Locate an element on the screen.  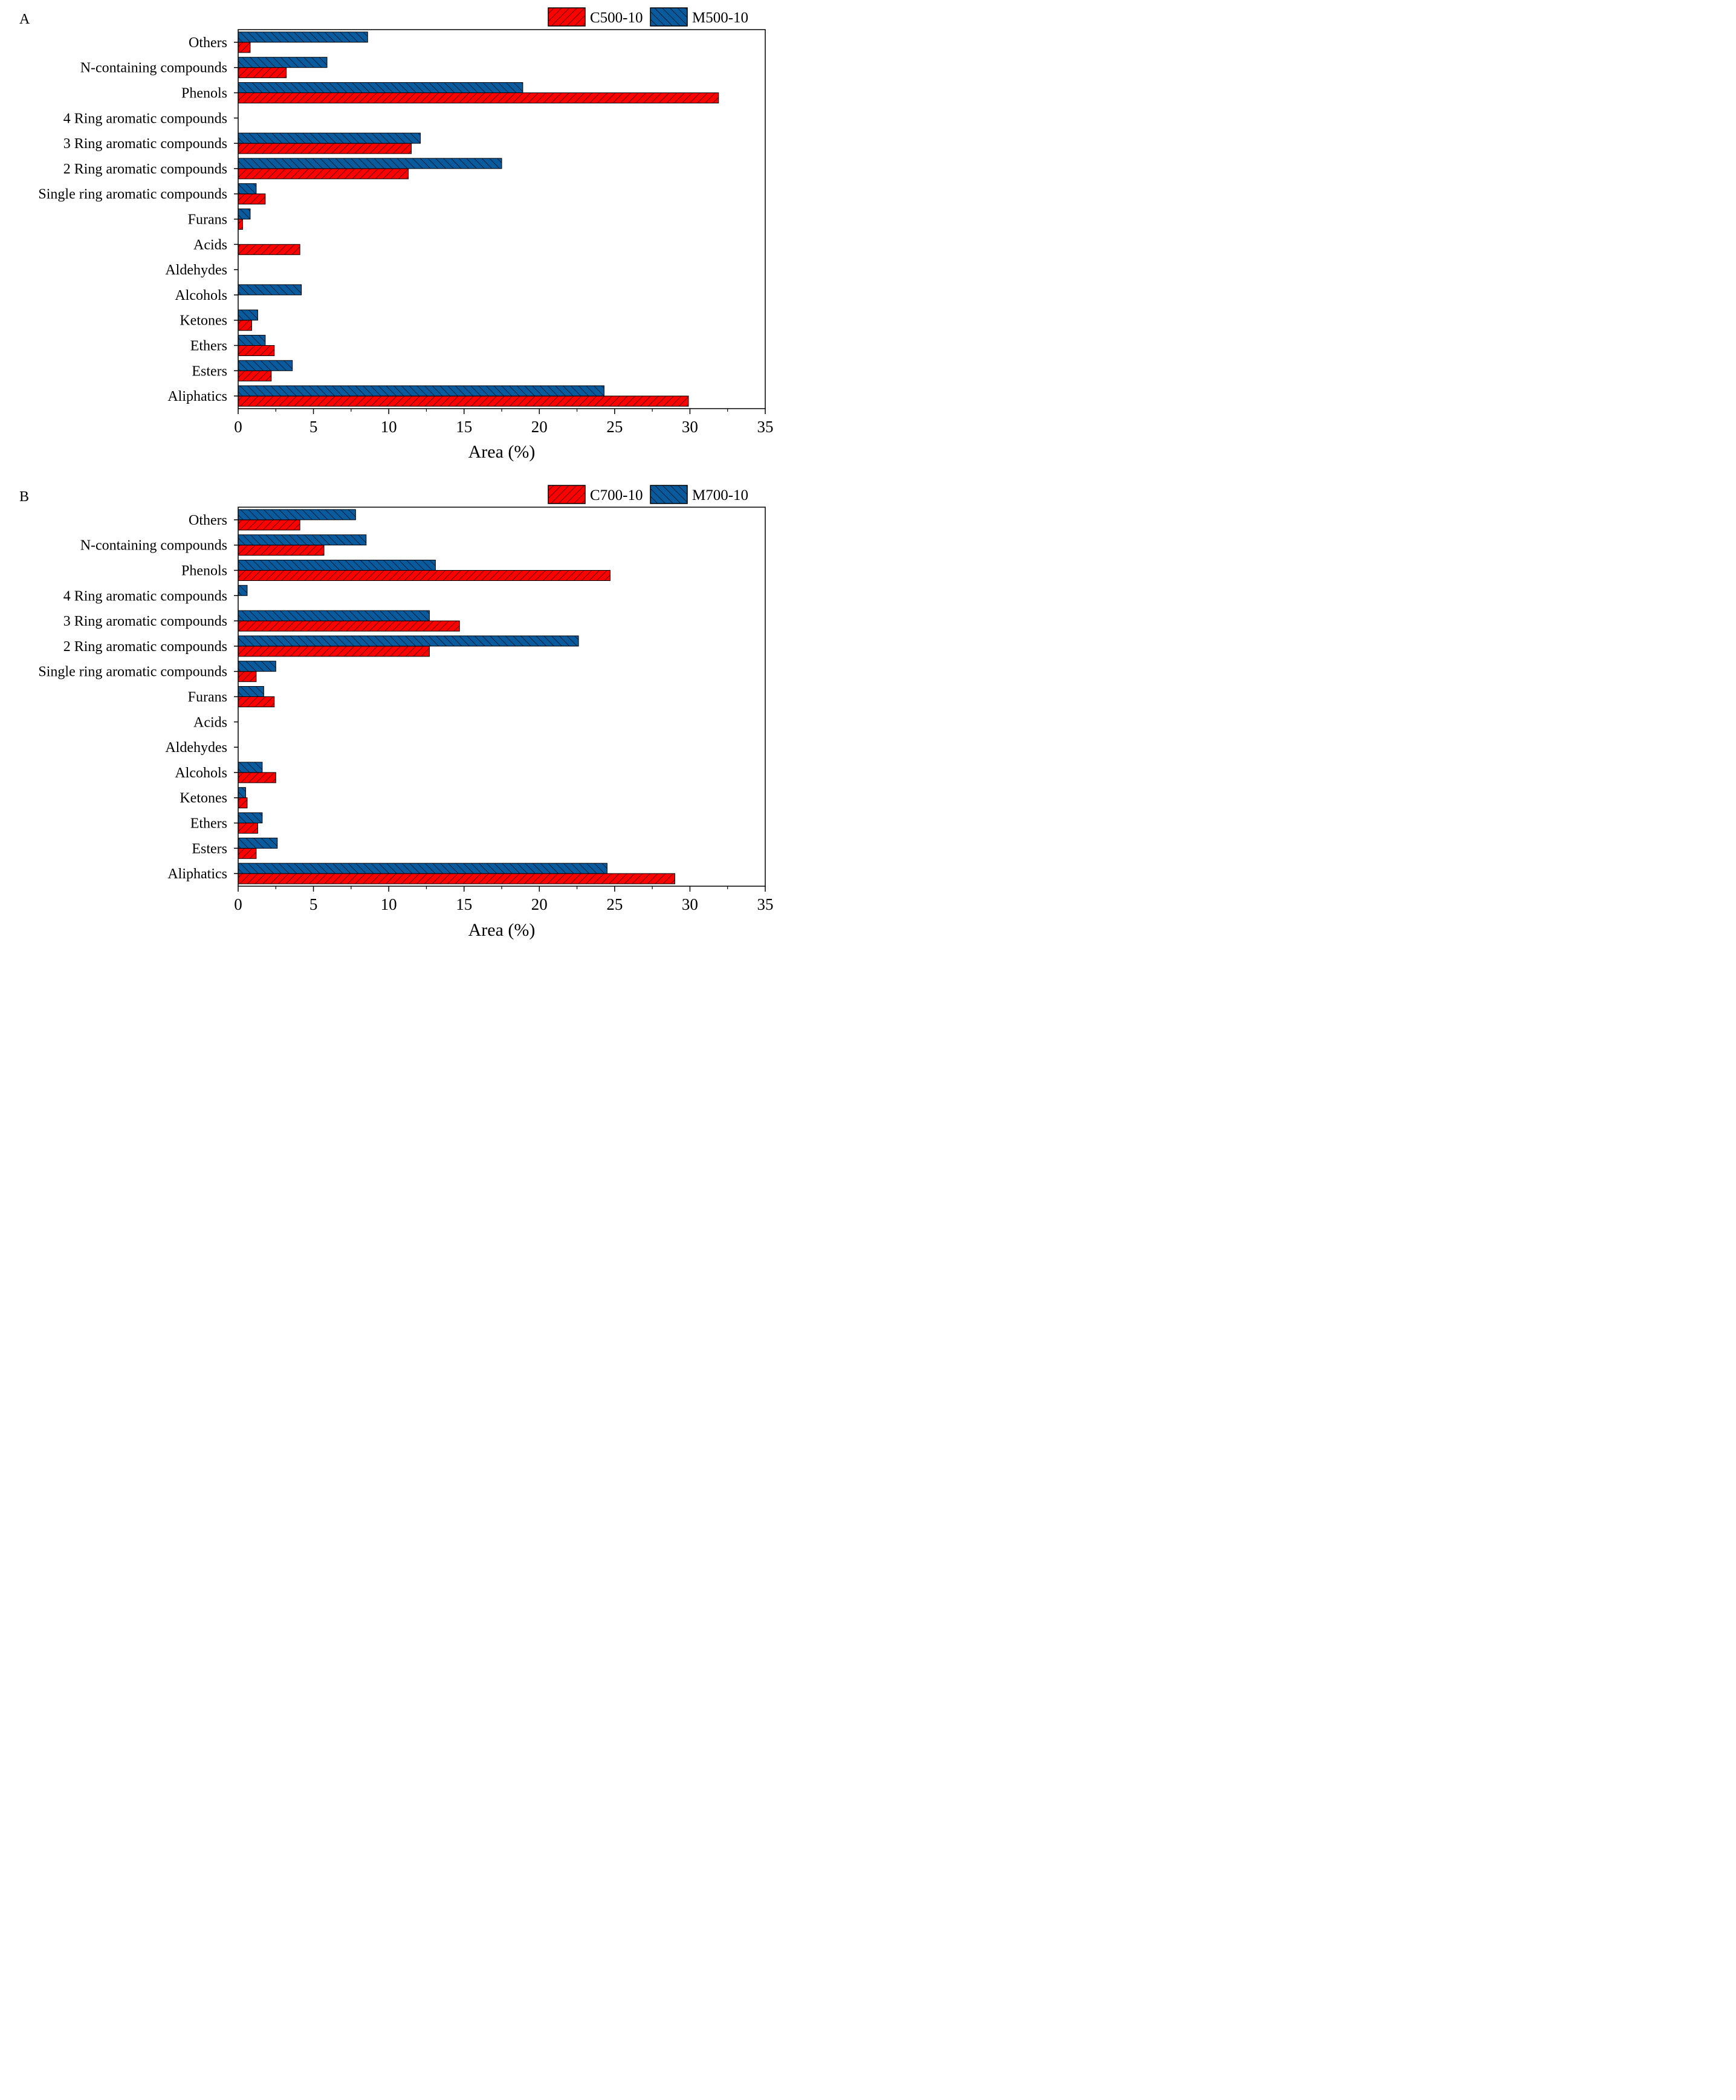
bar-m500-10-3-ring-aromatic-compounds is located at coordinates (329, 138).